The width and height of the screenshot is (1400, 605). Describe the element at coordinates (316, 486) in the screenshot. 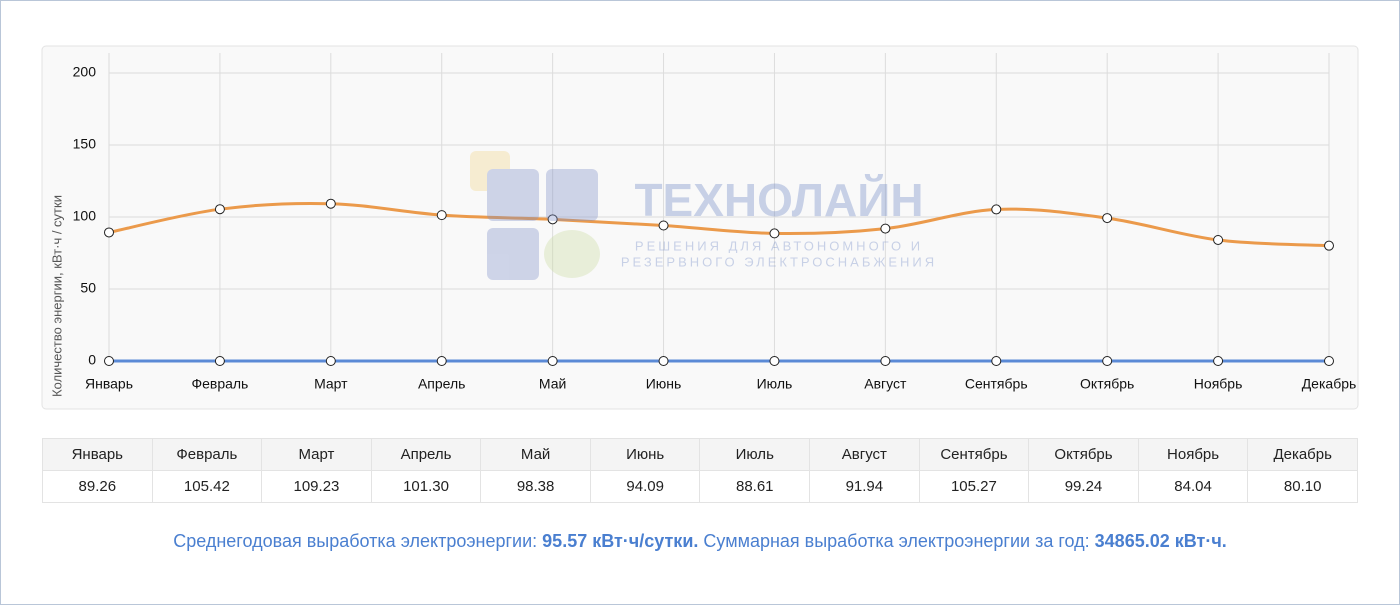

I see `table-cell: 109.23` at that location.